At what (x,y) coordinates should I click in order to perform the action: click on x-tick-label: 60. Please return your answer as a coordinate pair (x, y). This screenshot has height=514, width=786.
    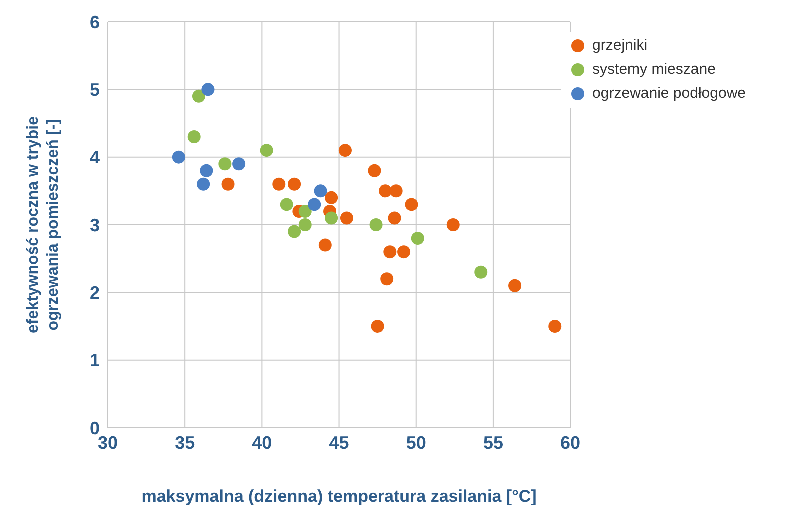
    Looking at the image, I should click on (570, 442).